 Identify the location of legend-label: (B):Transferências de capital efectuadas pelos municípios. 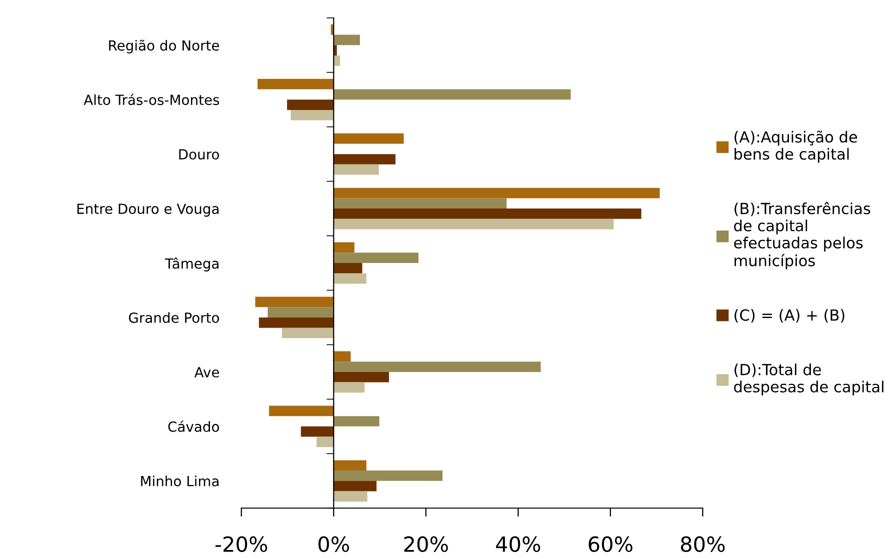
(802, 236).